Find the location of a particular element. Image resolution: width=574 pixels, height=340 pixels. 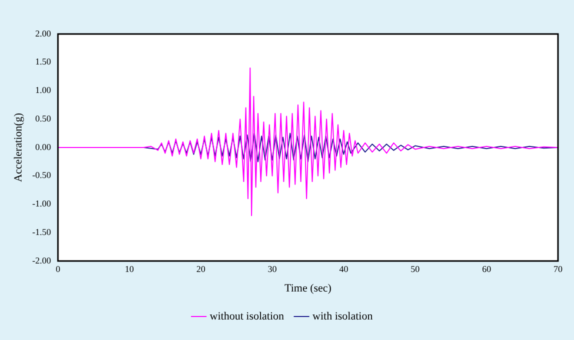

y-tick-label: 0.00 is located at coordinates (43, 147).